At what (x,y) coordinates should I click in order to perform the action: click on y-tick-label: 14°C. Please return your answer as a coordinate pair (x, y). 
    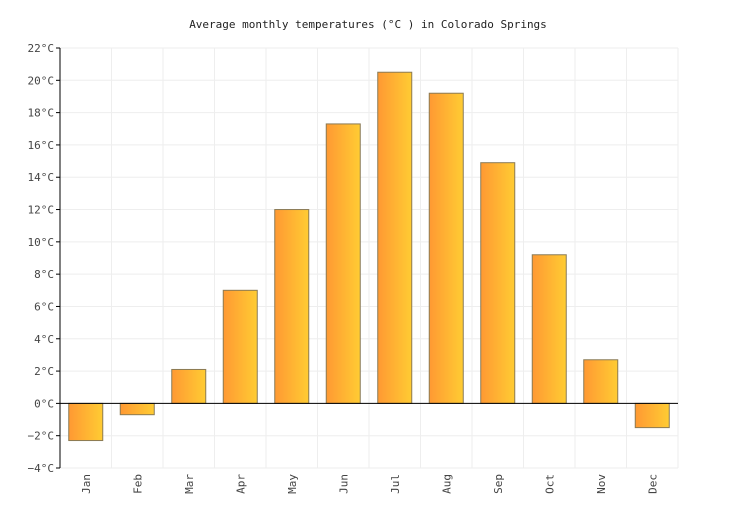
    Looking at the image, I should click on (41, 177).